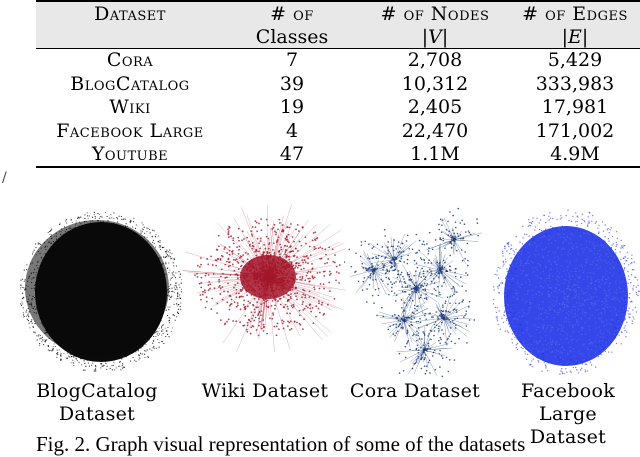 The height and width of the screenshot is (457, 640). What do you see at coordinates (292, 37) in the screenshot?
I see `header-classes-line2: Classes` at bounding box center [292, 37].